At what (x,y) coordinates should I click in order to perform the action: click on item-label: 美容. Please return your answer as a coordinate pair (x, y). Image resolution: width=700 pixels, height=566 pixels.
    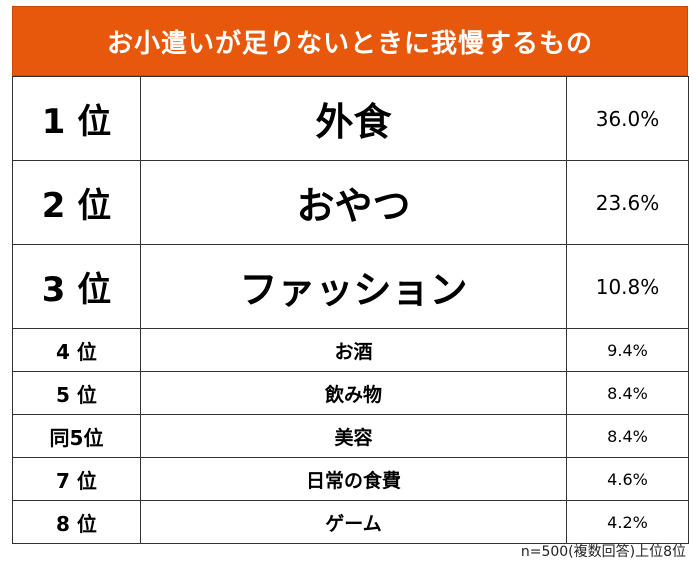
    Looking at the image, I should click on (353, 436).